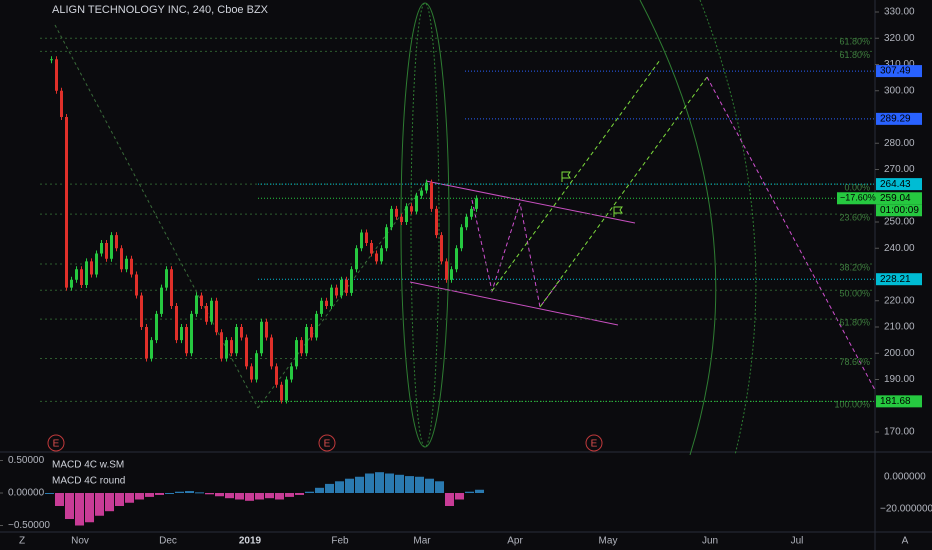 Image resolution: width=932 pixels, height=550 pixels. What do you see at coordinates (899, 353) in the screenshot?
I see `price-tick-label: 200.00` at bounding box center [899, 353].